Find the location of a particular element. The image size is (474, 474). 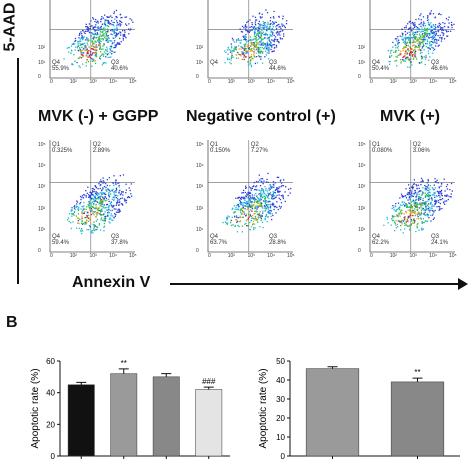

bar-y-axis-label: Apoptotic rate (%) is located at coordinates (263, 408).